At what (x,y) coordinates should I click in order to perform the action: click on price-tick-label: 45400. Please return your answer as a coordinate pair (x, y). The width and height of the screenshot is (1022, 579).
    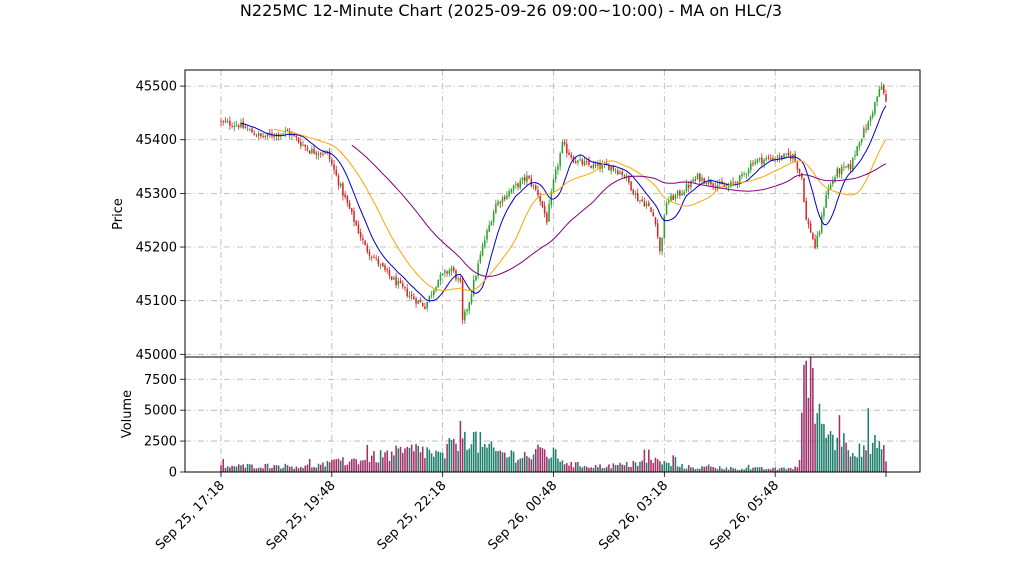
    Looking at the image, I should click on (156, 140).